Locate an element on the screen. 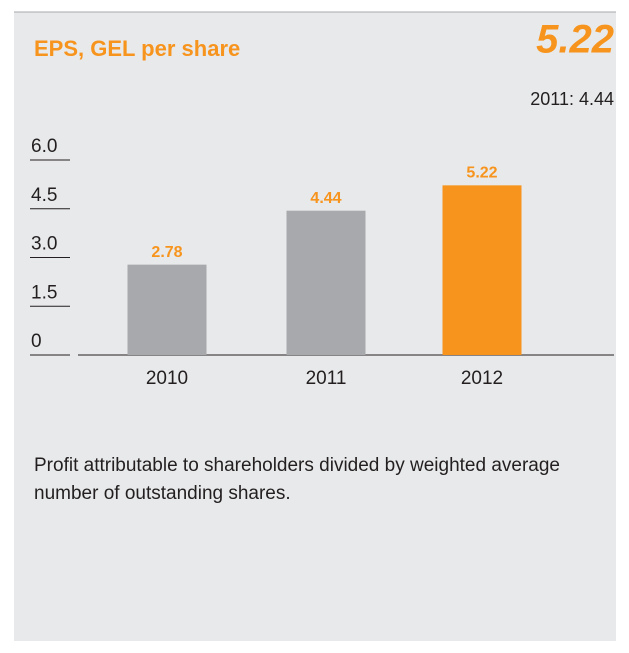 The image size is (629, 653). chart-title: EPS, GEL per share is located at coordinates (137, 48).